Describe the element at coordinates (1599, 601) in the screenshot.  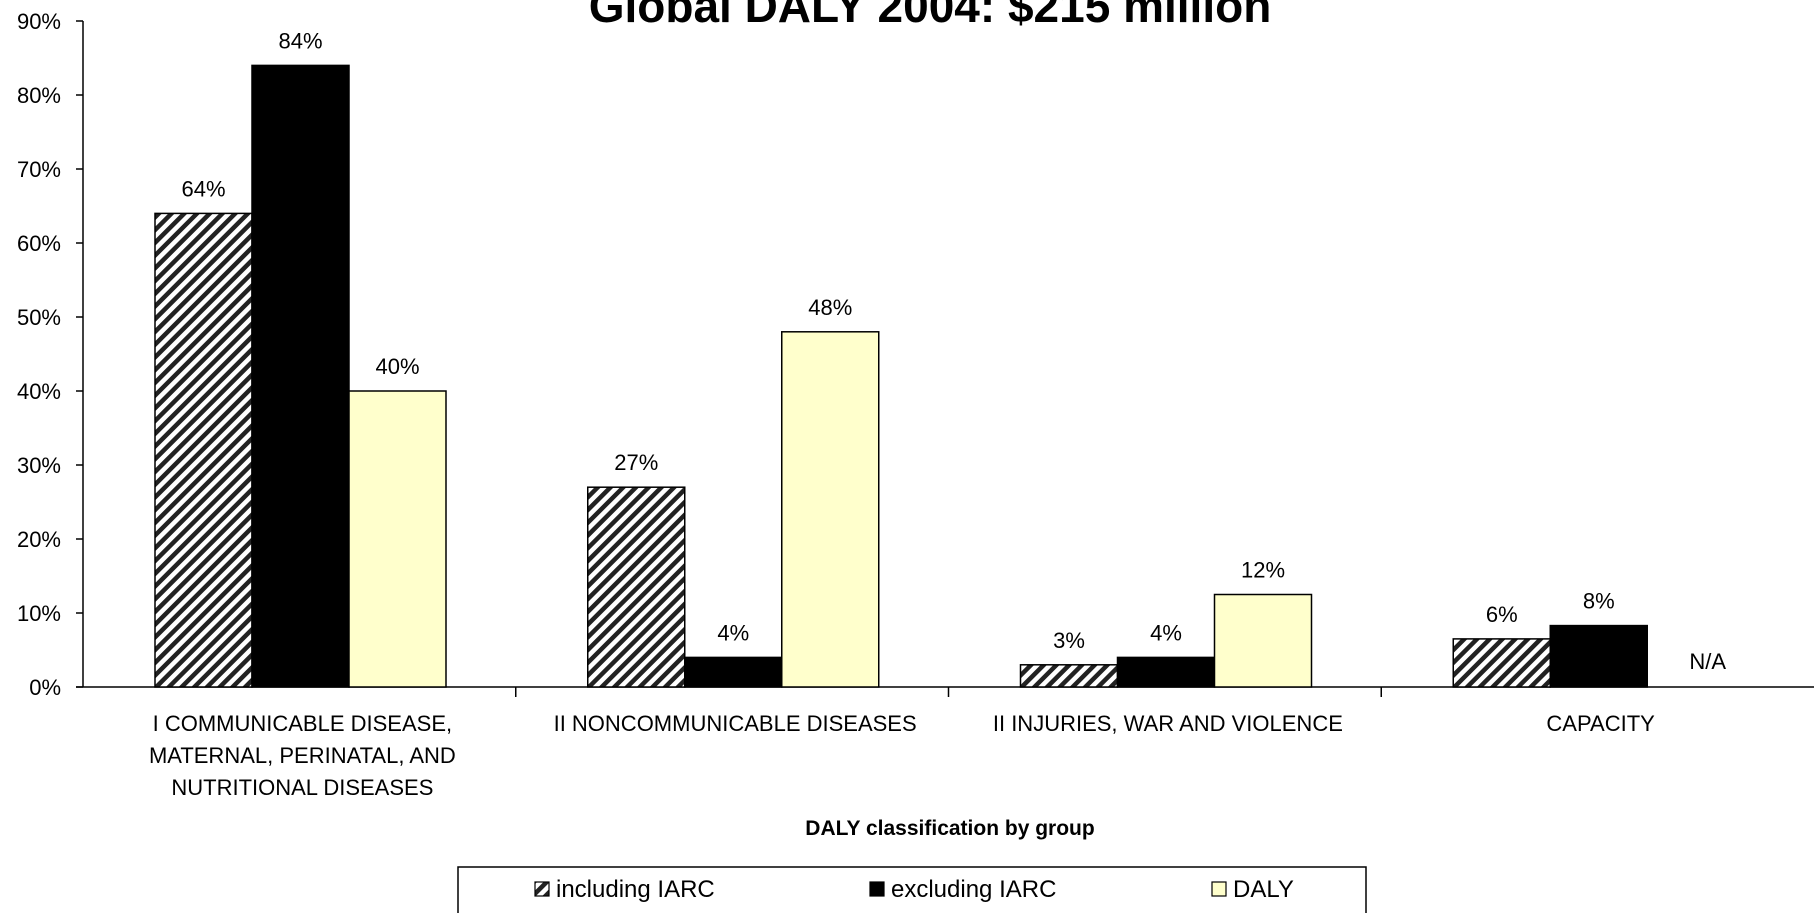
I see `data-label: 8%` at that location.